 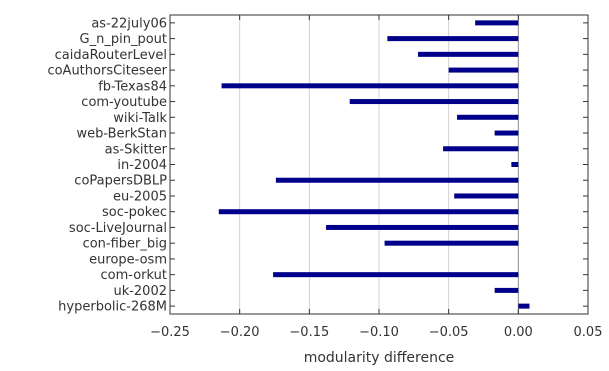 I want to click on y-tick-label: as-Skitter, so click(x=136, y=149).